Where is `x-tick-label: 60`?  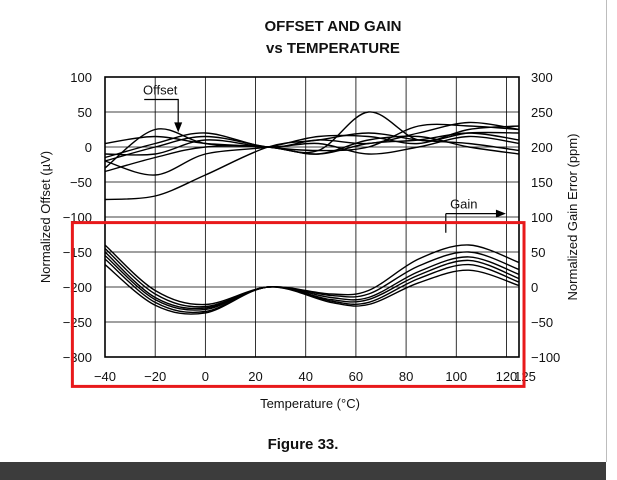
x-tick-label: 60 is located at coordinates (356, 376).